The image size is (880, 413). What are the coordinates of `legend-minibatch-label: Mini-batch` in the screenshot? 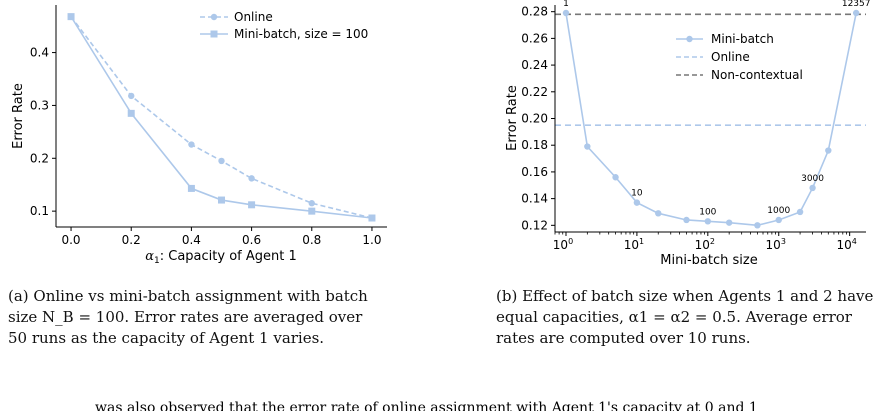 It's located at (742, 39).